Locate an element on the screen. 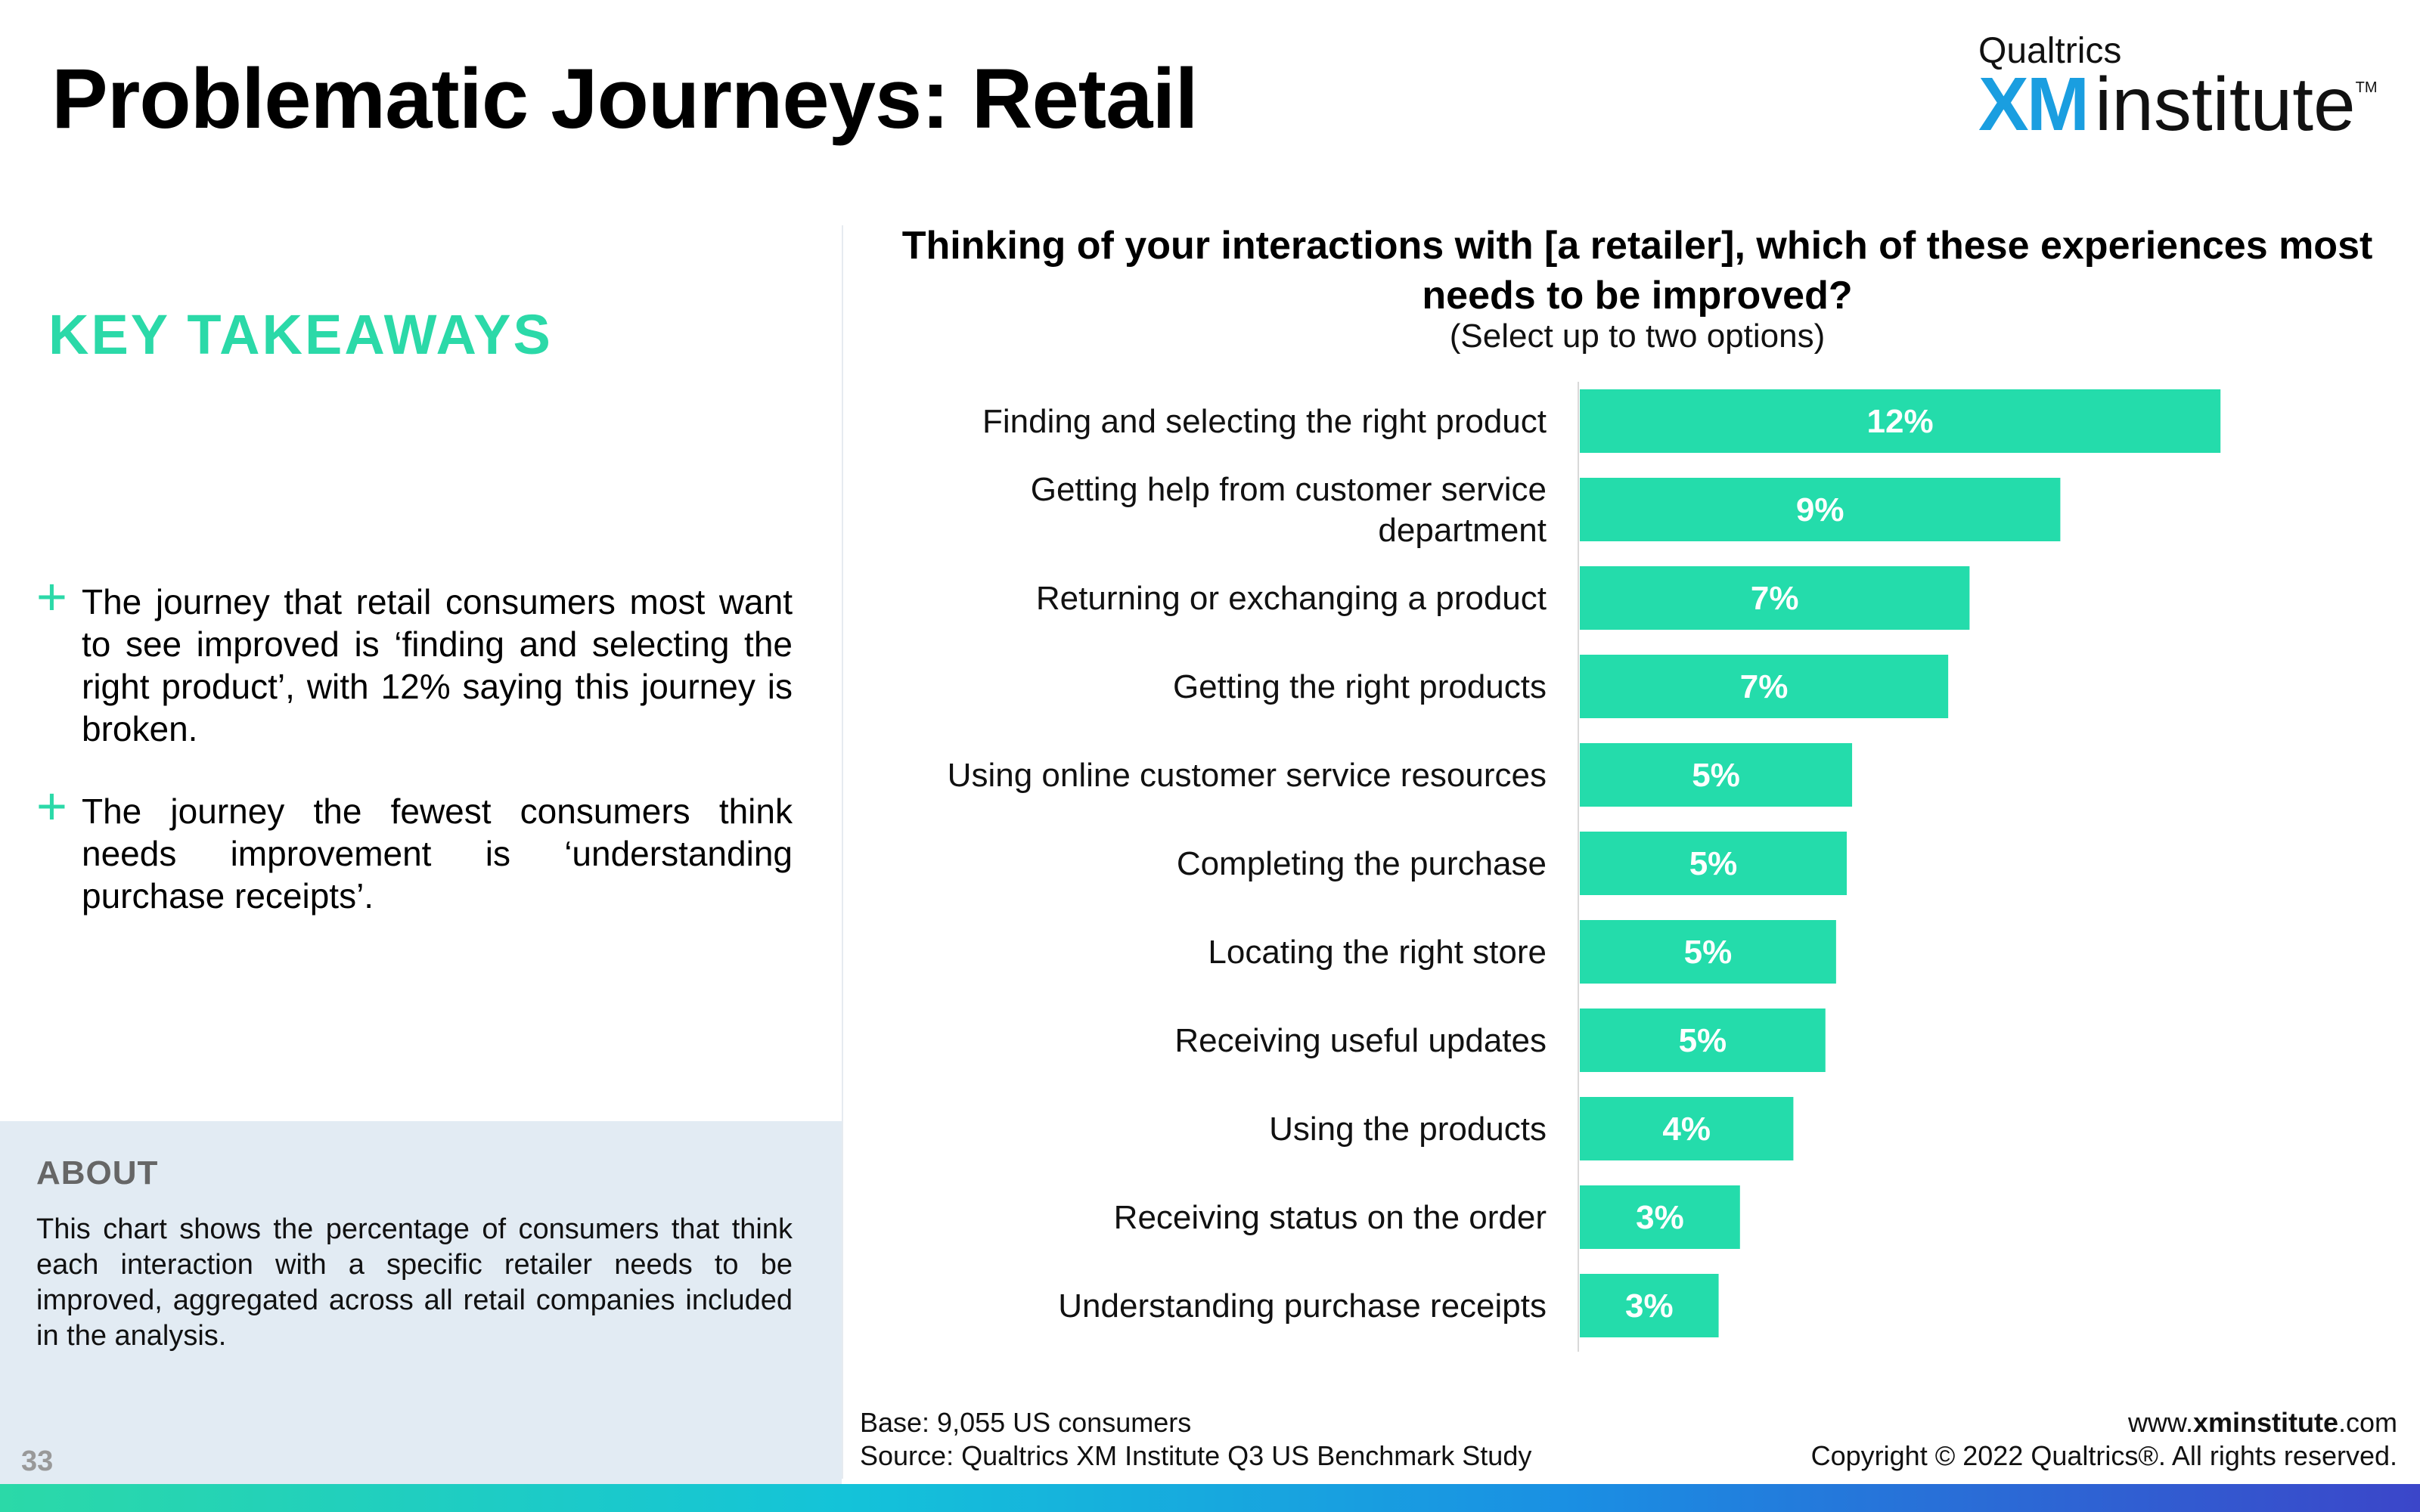  xm-institute-logo: Qualtrics XM instituteTM is located at coordinates (2178, 87).